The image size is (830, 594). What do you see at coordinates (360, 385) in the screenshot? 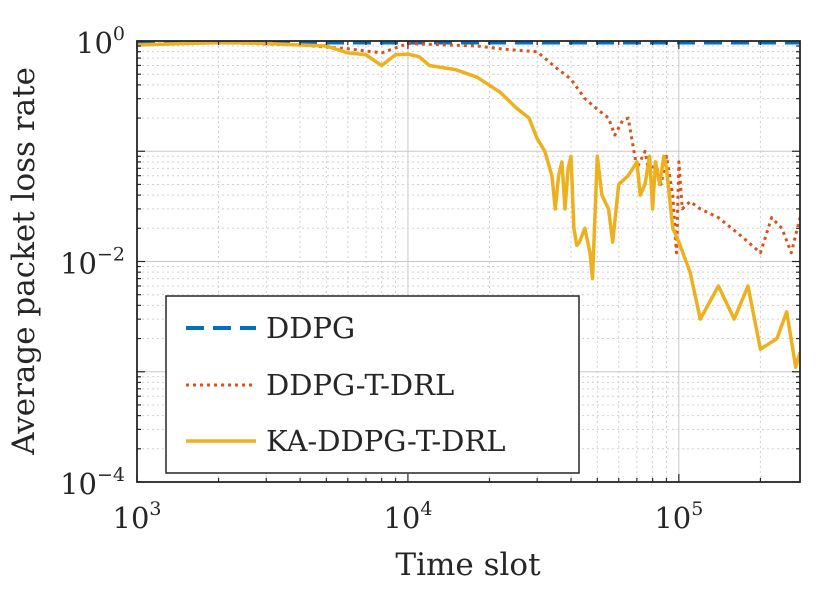
I see `legend-label-ddpg-t-drl: DDPG-T-DRL` at bounding box center [360, 385].